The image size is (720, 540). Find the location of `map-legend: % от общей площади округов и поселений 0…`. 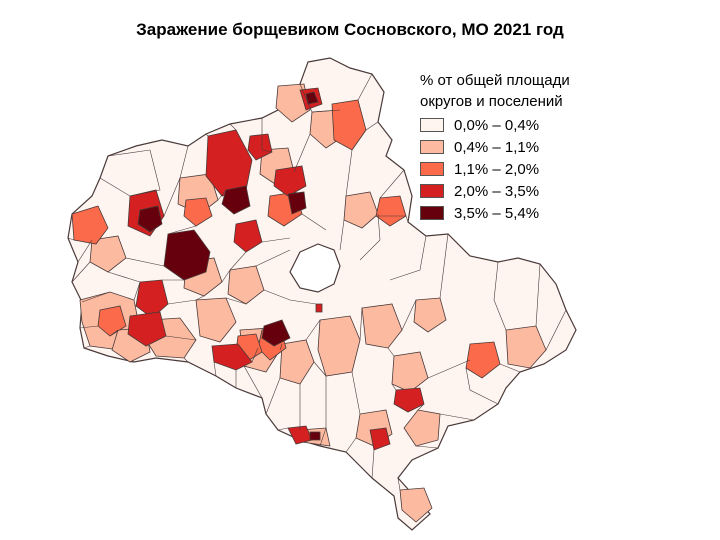

map-legend: % от общей площади округов и поселений 0… is located at coordinates (495, 147).